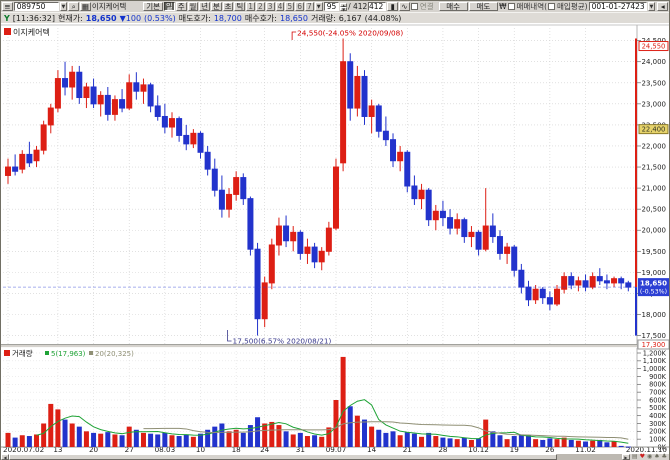 Image resolution: width=670 pixels, height=460 pixels. What do you see at coordinates (654, 315) in the screenshot?
I see `svg-text: 18,000` at bounding box center [654, 315].